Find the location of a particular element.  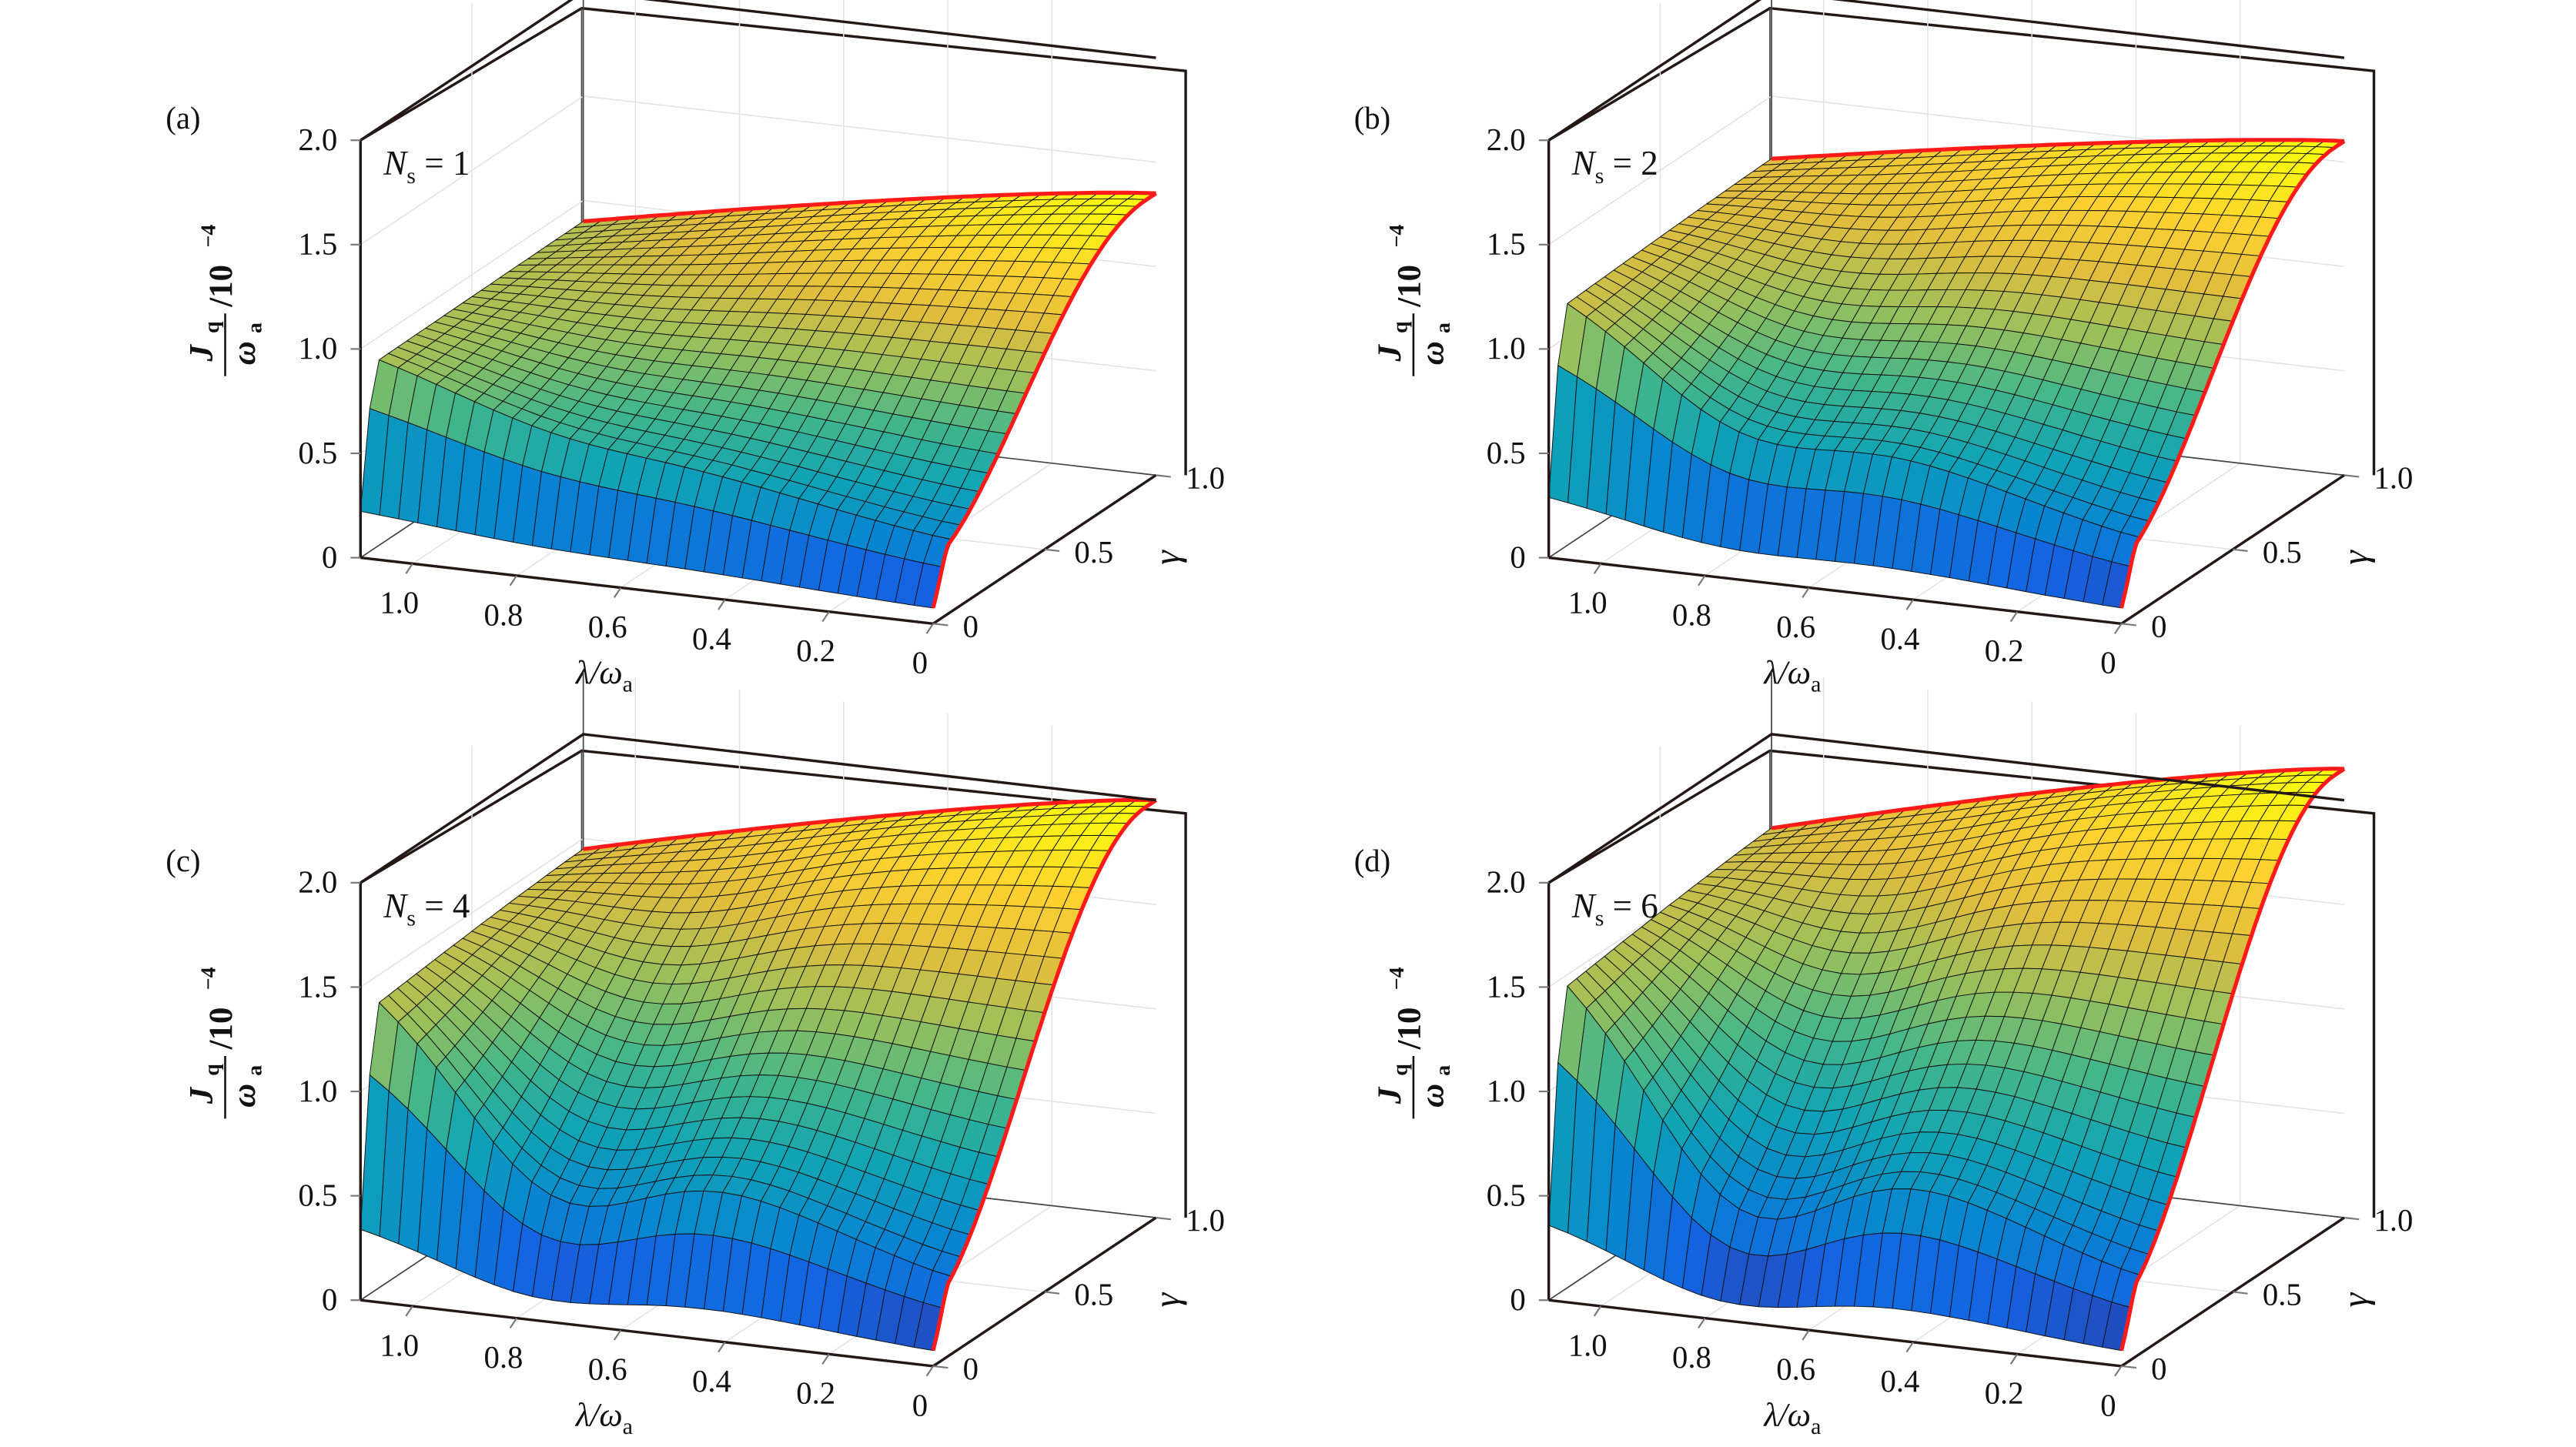

lambda-tick-label: 0.6 is located at coordinates (607, 627).